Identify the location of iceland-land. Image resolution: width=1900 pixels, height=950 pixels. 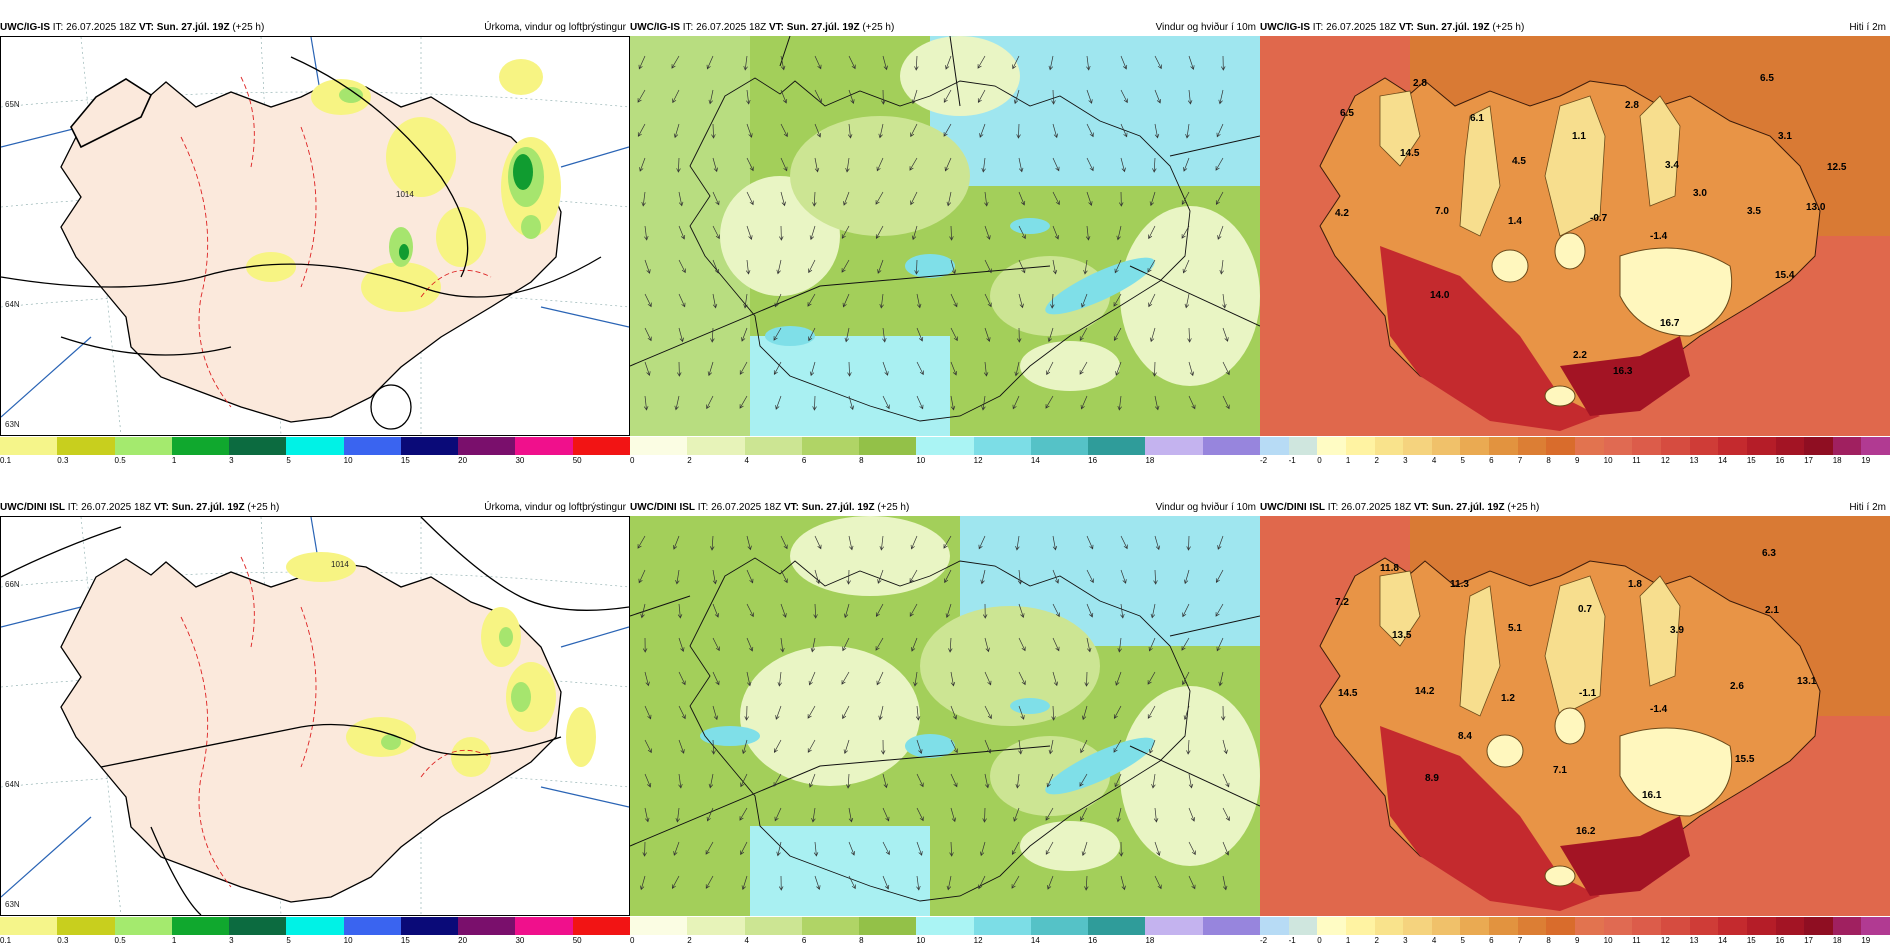
(311, 730).